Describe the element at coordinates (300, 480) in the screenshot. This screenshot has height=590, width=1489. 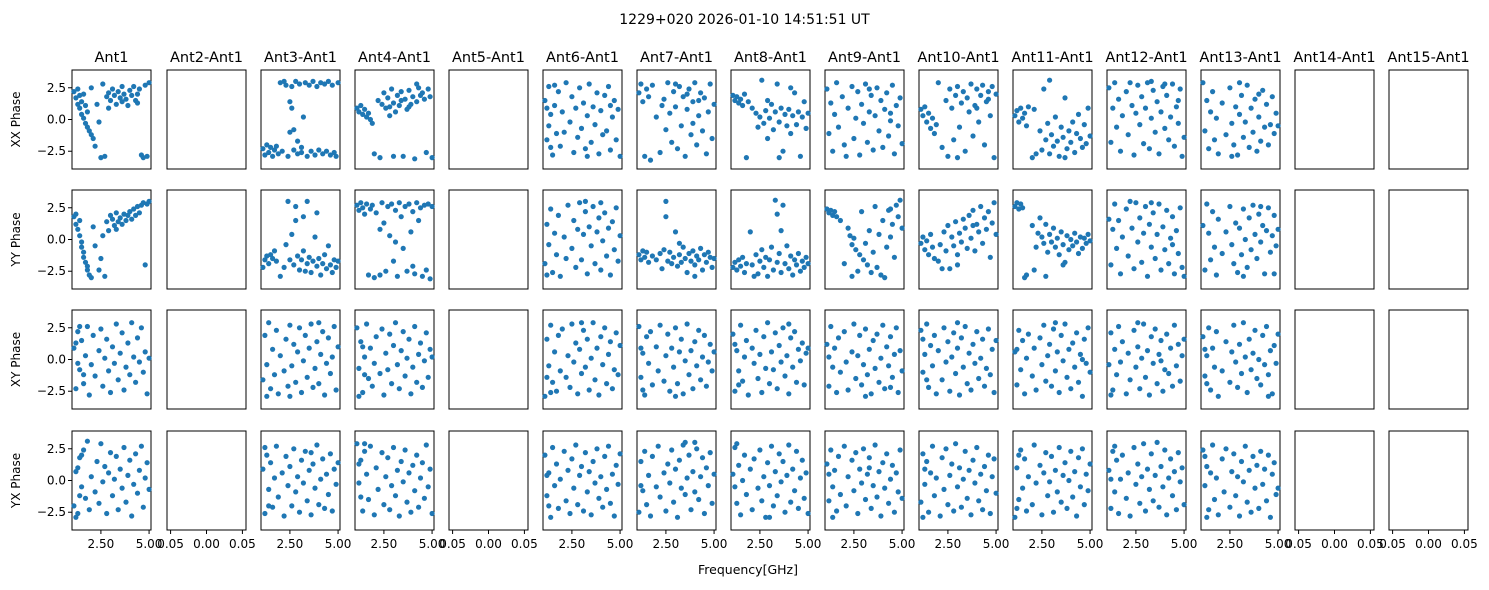
I see `points-ant3-ant1-yx-phase` at that location.